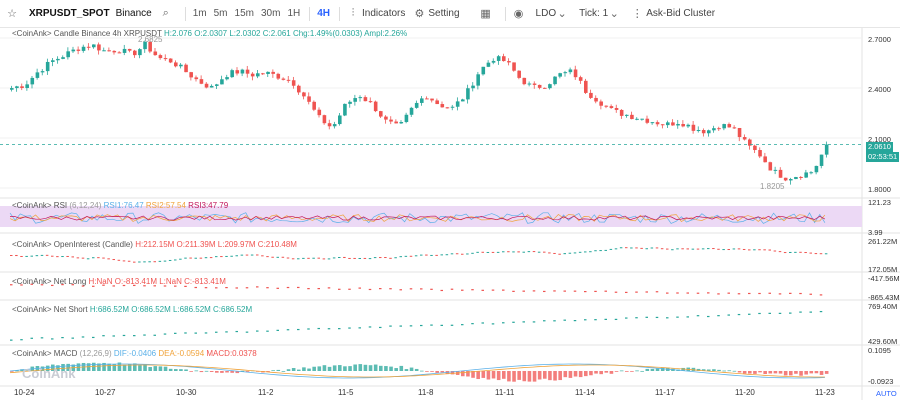  I want to click on auto-scale-button: AUTO, so click(886, 393).